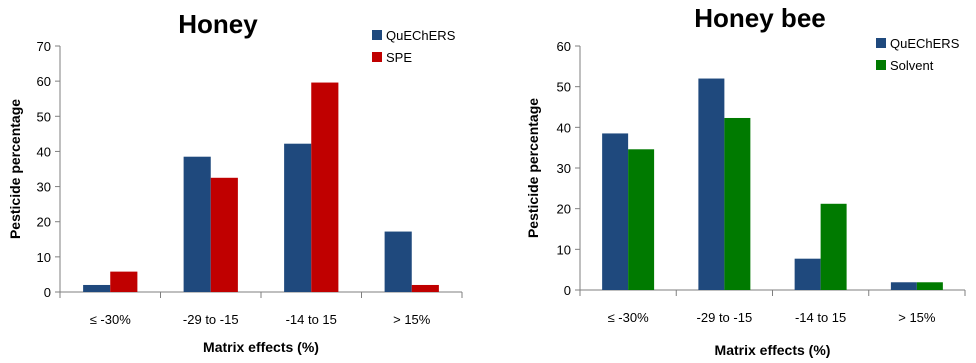  What do you see at coordinates (881, 65) in the screenshot?
I see `legend-swatch-solvent` at bounding box center [881, 65].